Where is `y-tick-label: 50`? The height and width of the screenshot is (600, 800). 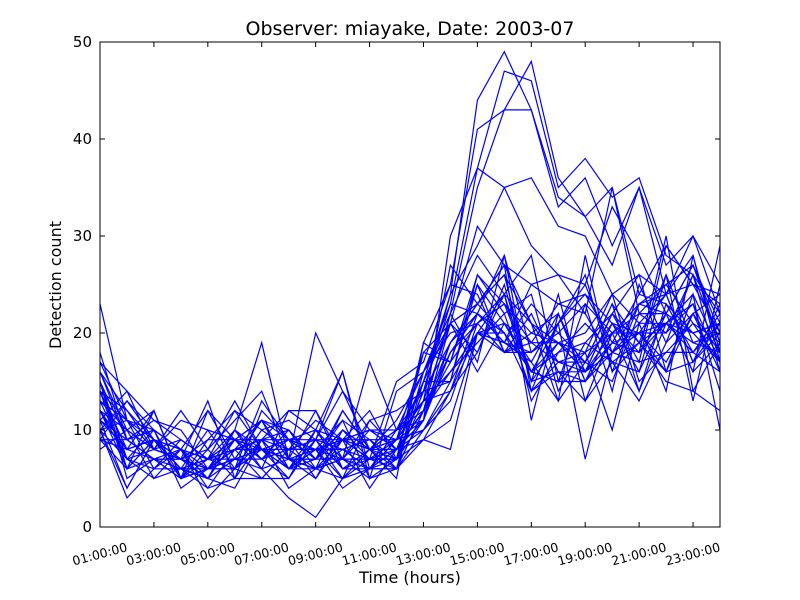
y-tick-label: 50 is located at coordinates (82, 42).